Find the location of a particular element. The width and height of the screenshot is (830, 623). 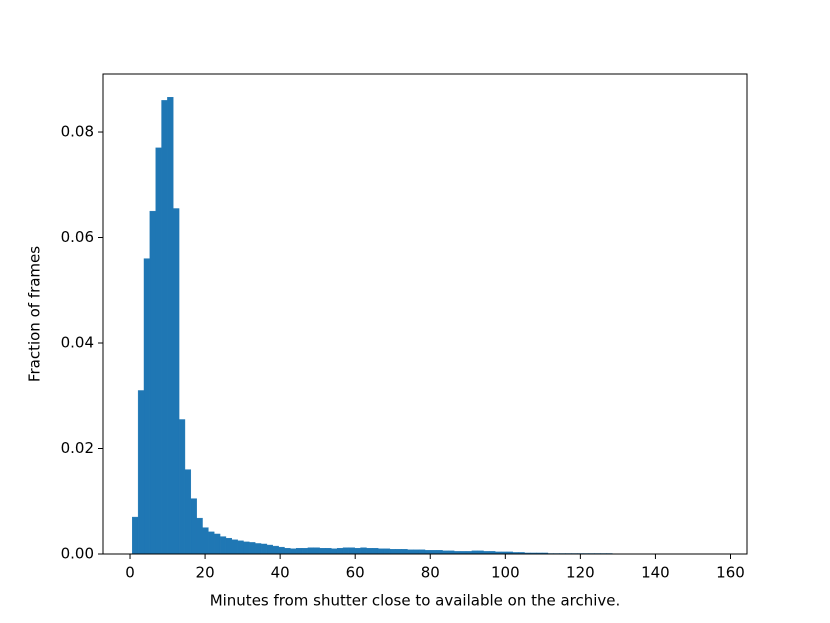

y-tick-label: 0.06 is located at coordinates (77, 237).